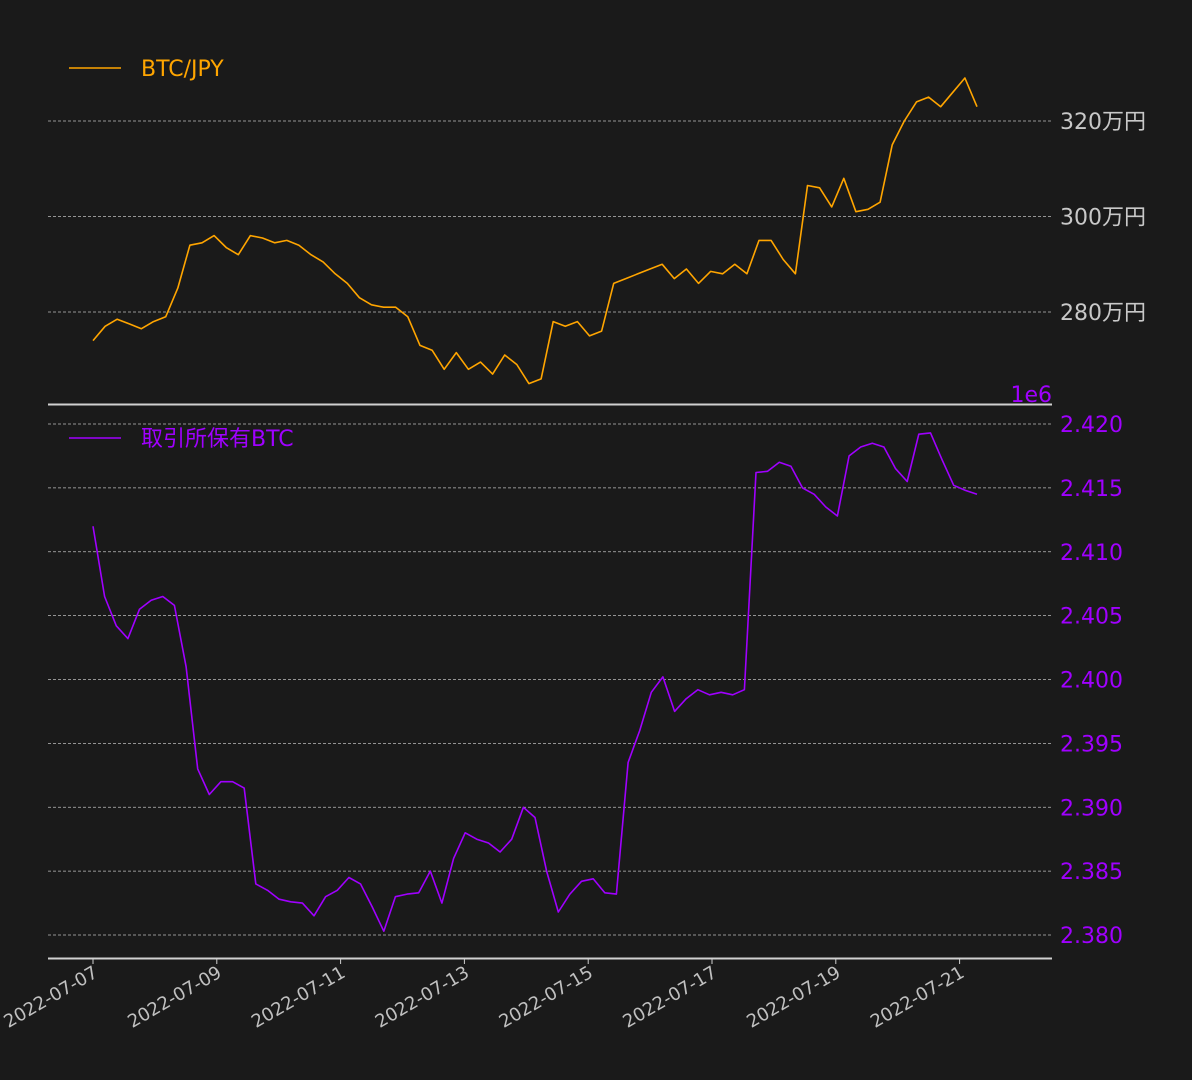  What do you see at coordinates (1091, 553) in the screenshot?
I see `holdings-y-tick-label: 2.410` at bounding box center [1091, 553].